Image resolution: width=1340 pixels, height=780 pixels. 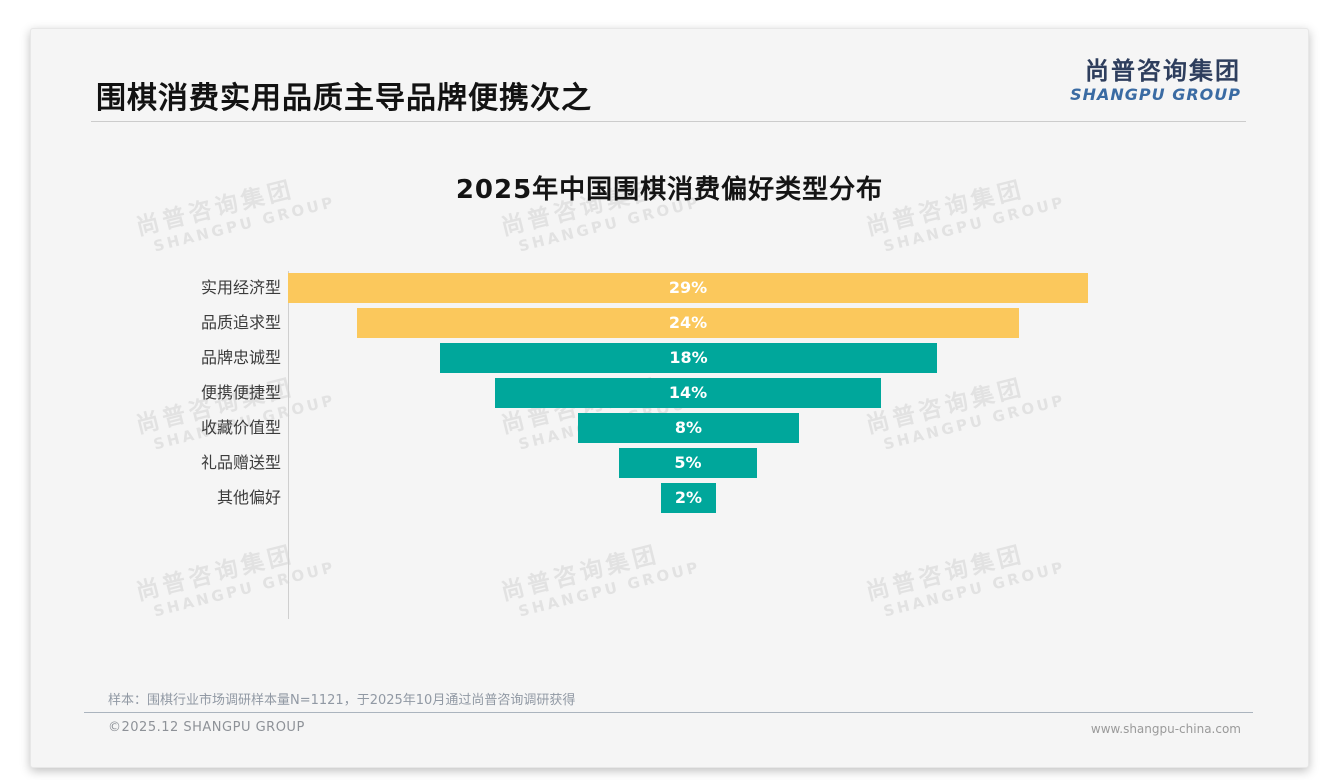 I want to click on funnel-bar: 2%, so click(x=688, y=498).